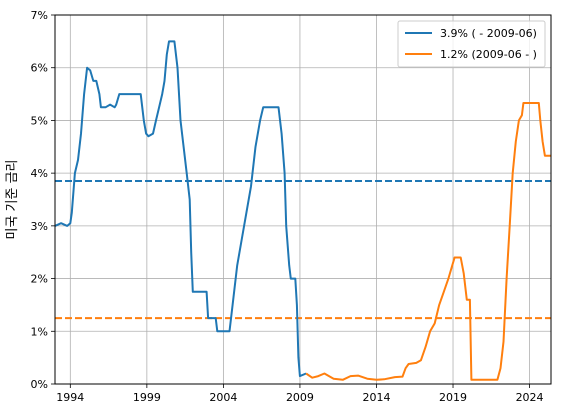 This screenshot has width=561, height=417. Describe the element at coordinates (300, 397) in the screenshot. I see `x-tick-label: 2009` at that location.